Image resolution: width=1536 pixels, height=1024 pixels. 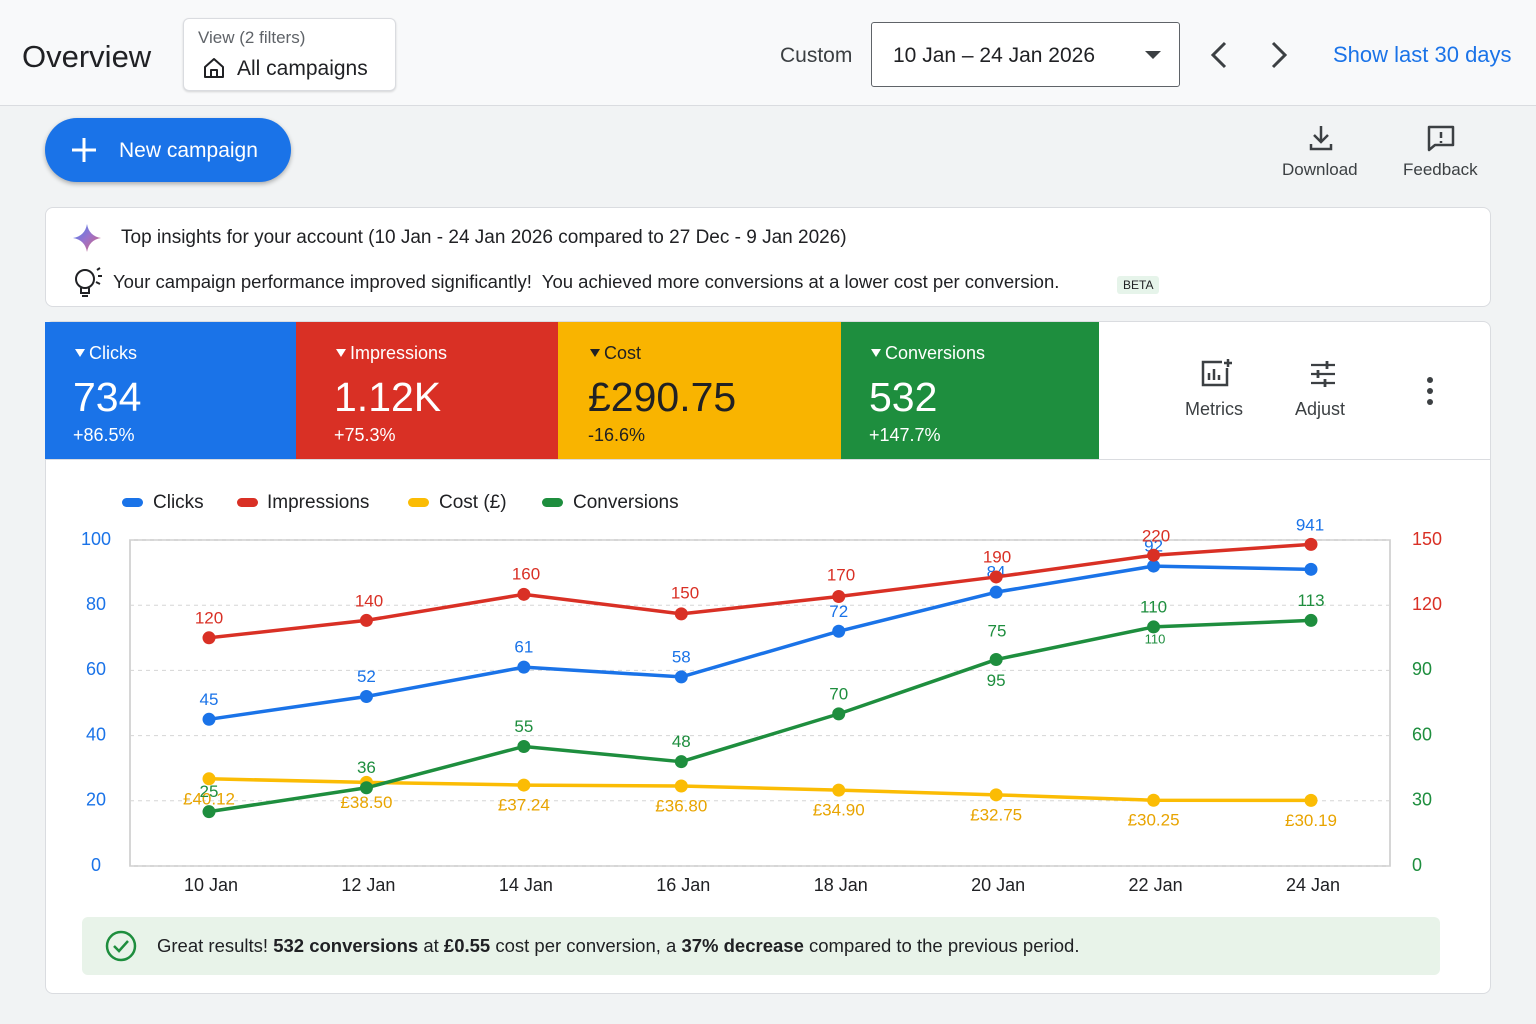 I want to click on annotation: 150, so click(x=685, y=592).